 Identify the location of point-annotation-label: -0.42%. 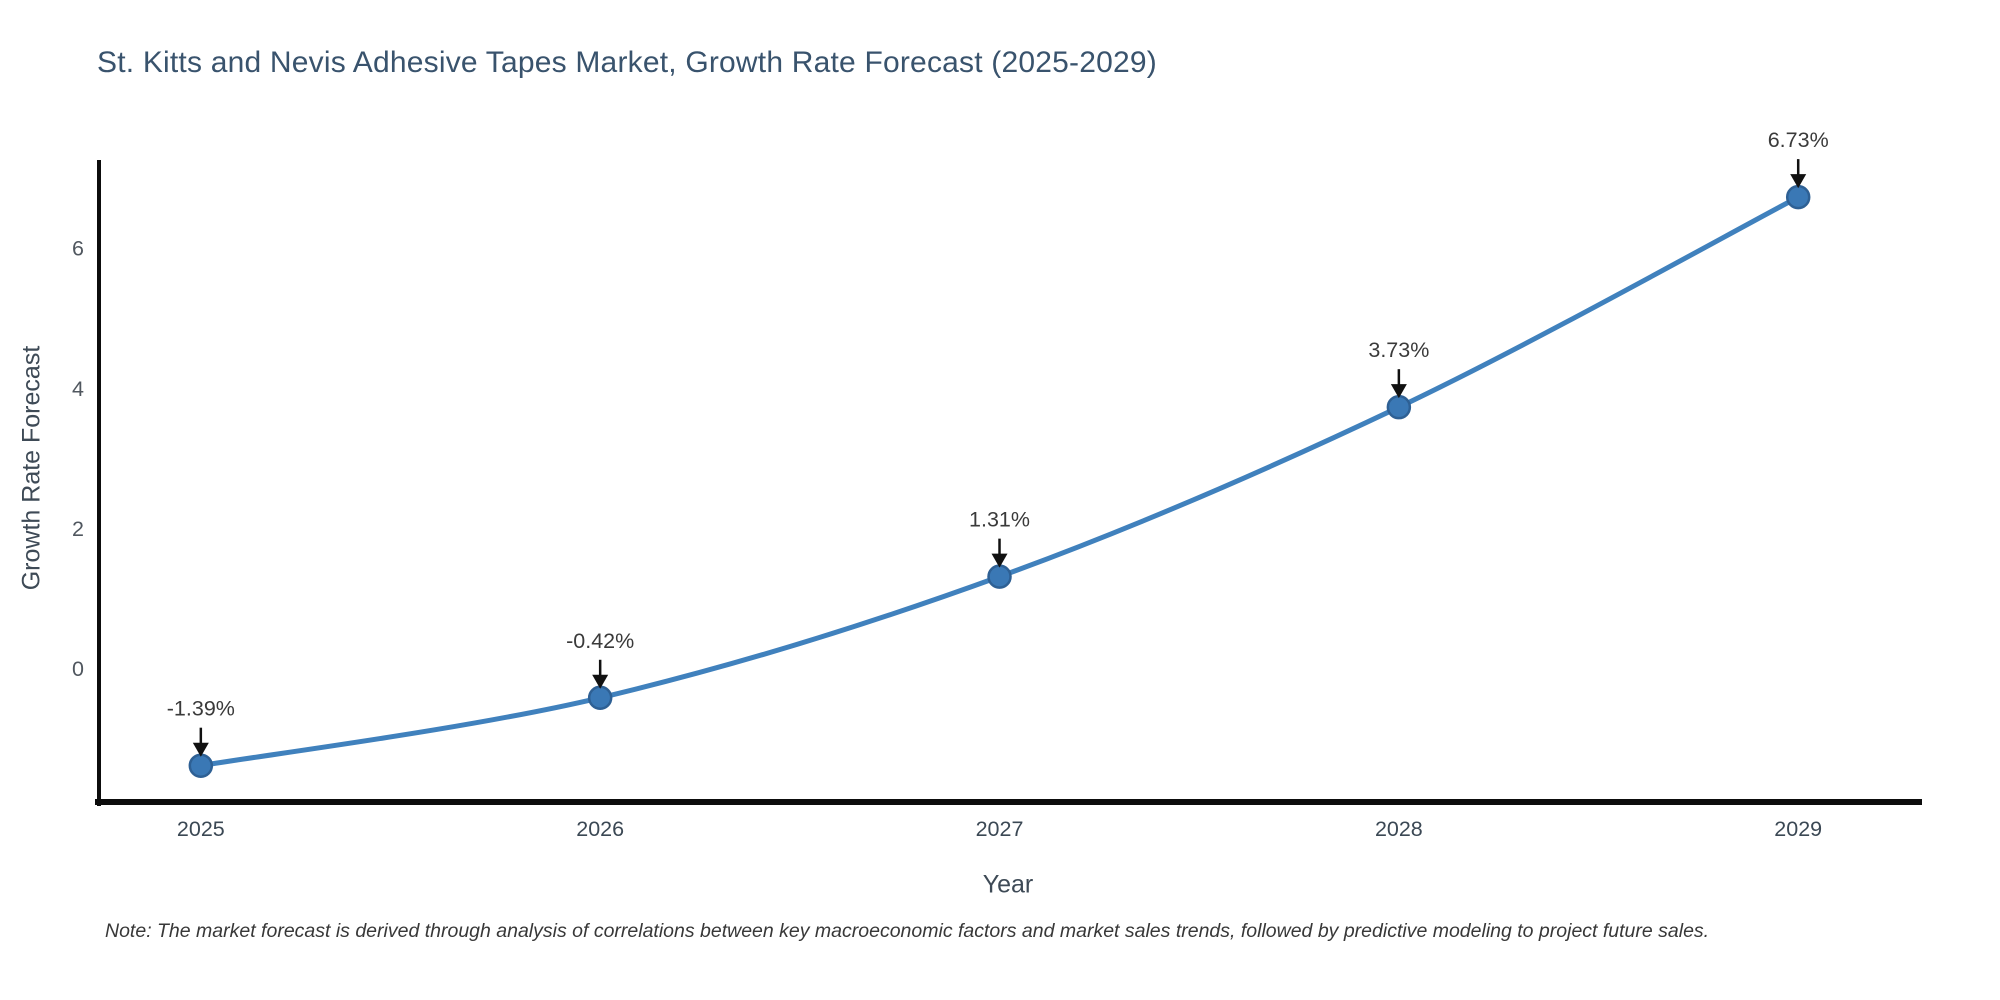
(600, 641).